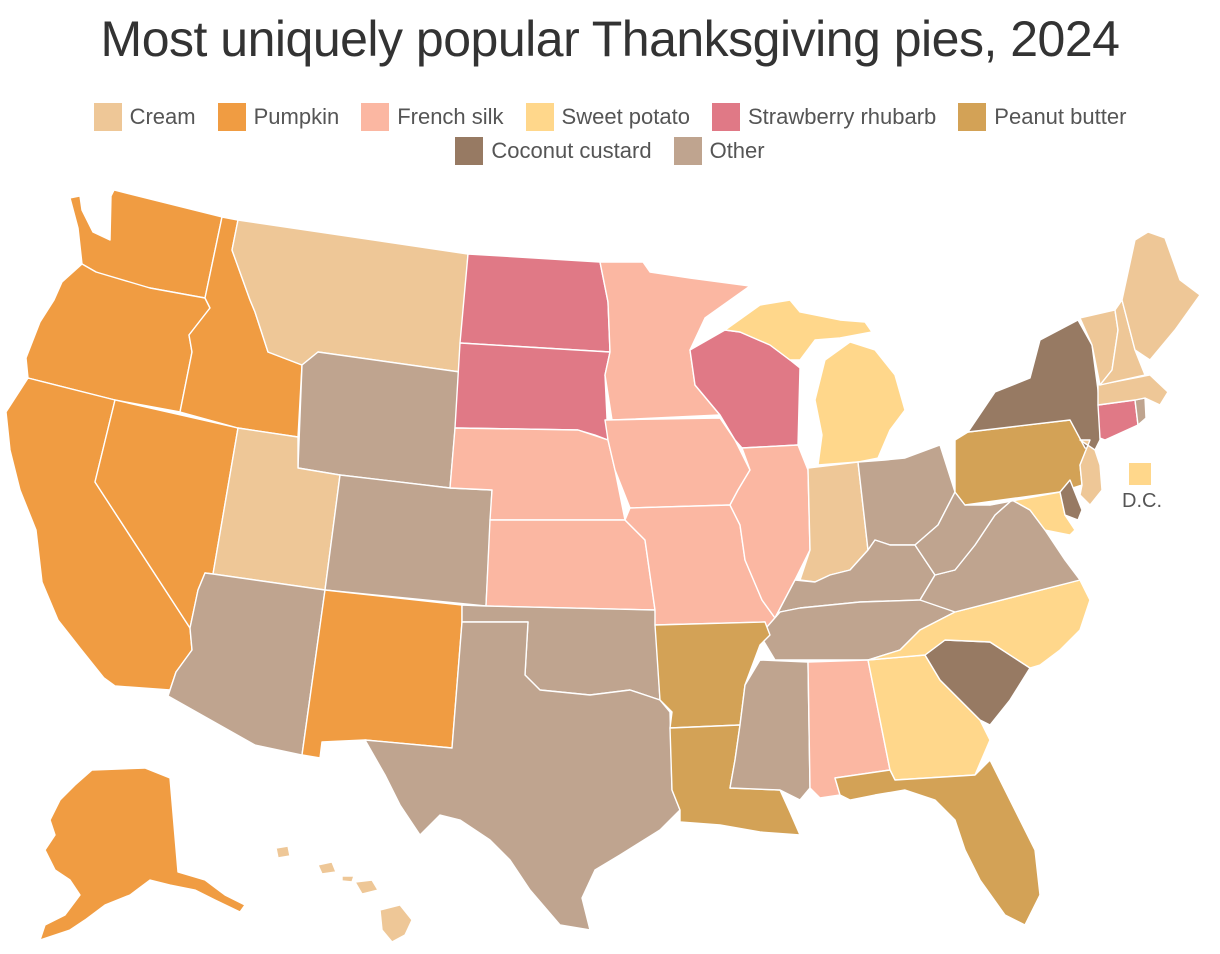  Describe the element at coordinates (348, 879) in the screenshot. I see `state-hi-molokai` at that location.